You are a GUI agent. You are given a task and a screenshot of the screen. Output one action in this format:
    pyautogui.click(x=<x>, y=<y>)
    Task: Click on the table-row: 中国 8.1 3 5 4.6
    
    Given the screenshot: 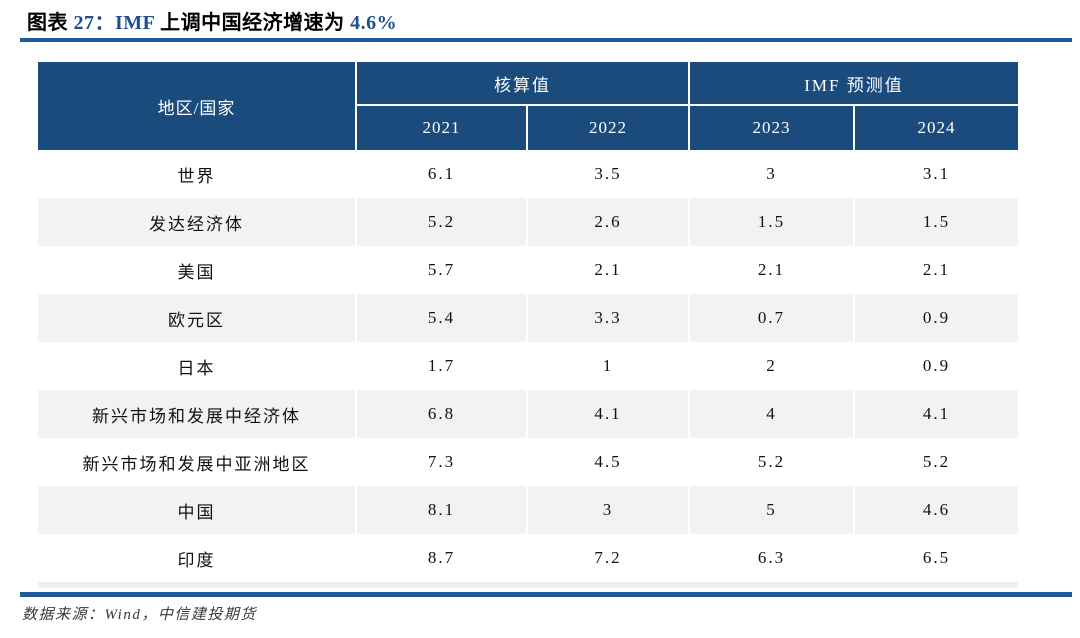 What is the action you would take?
    pyautogui.click(x=528, y=510)
    